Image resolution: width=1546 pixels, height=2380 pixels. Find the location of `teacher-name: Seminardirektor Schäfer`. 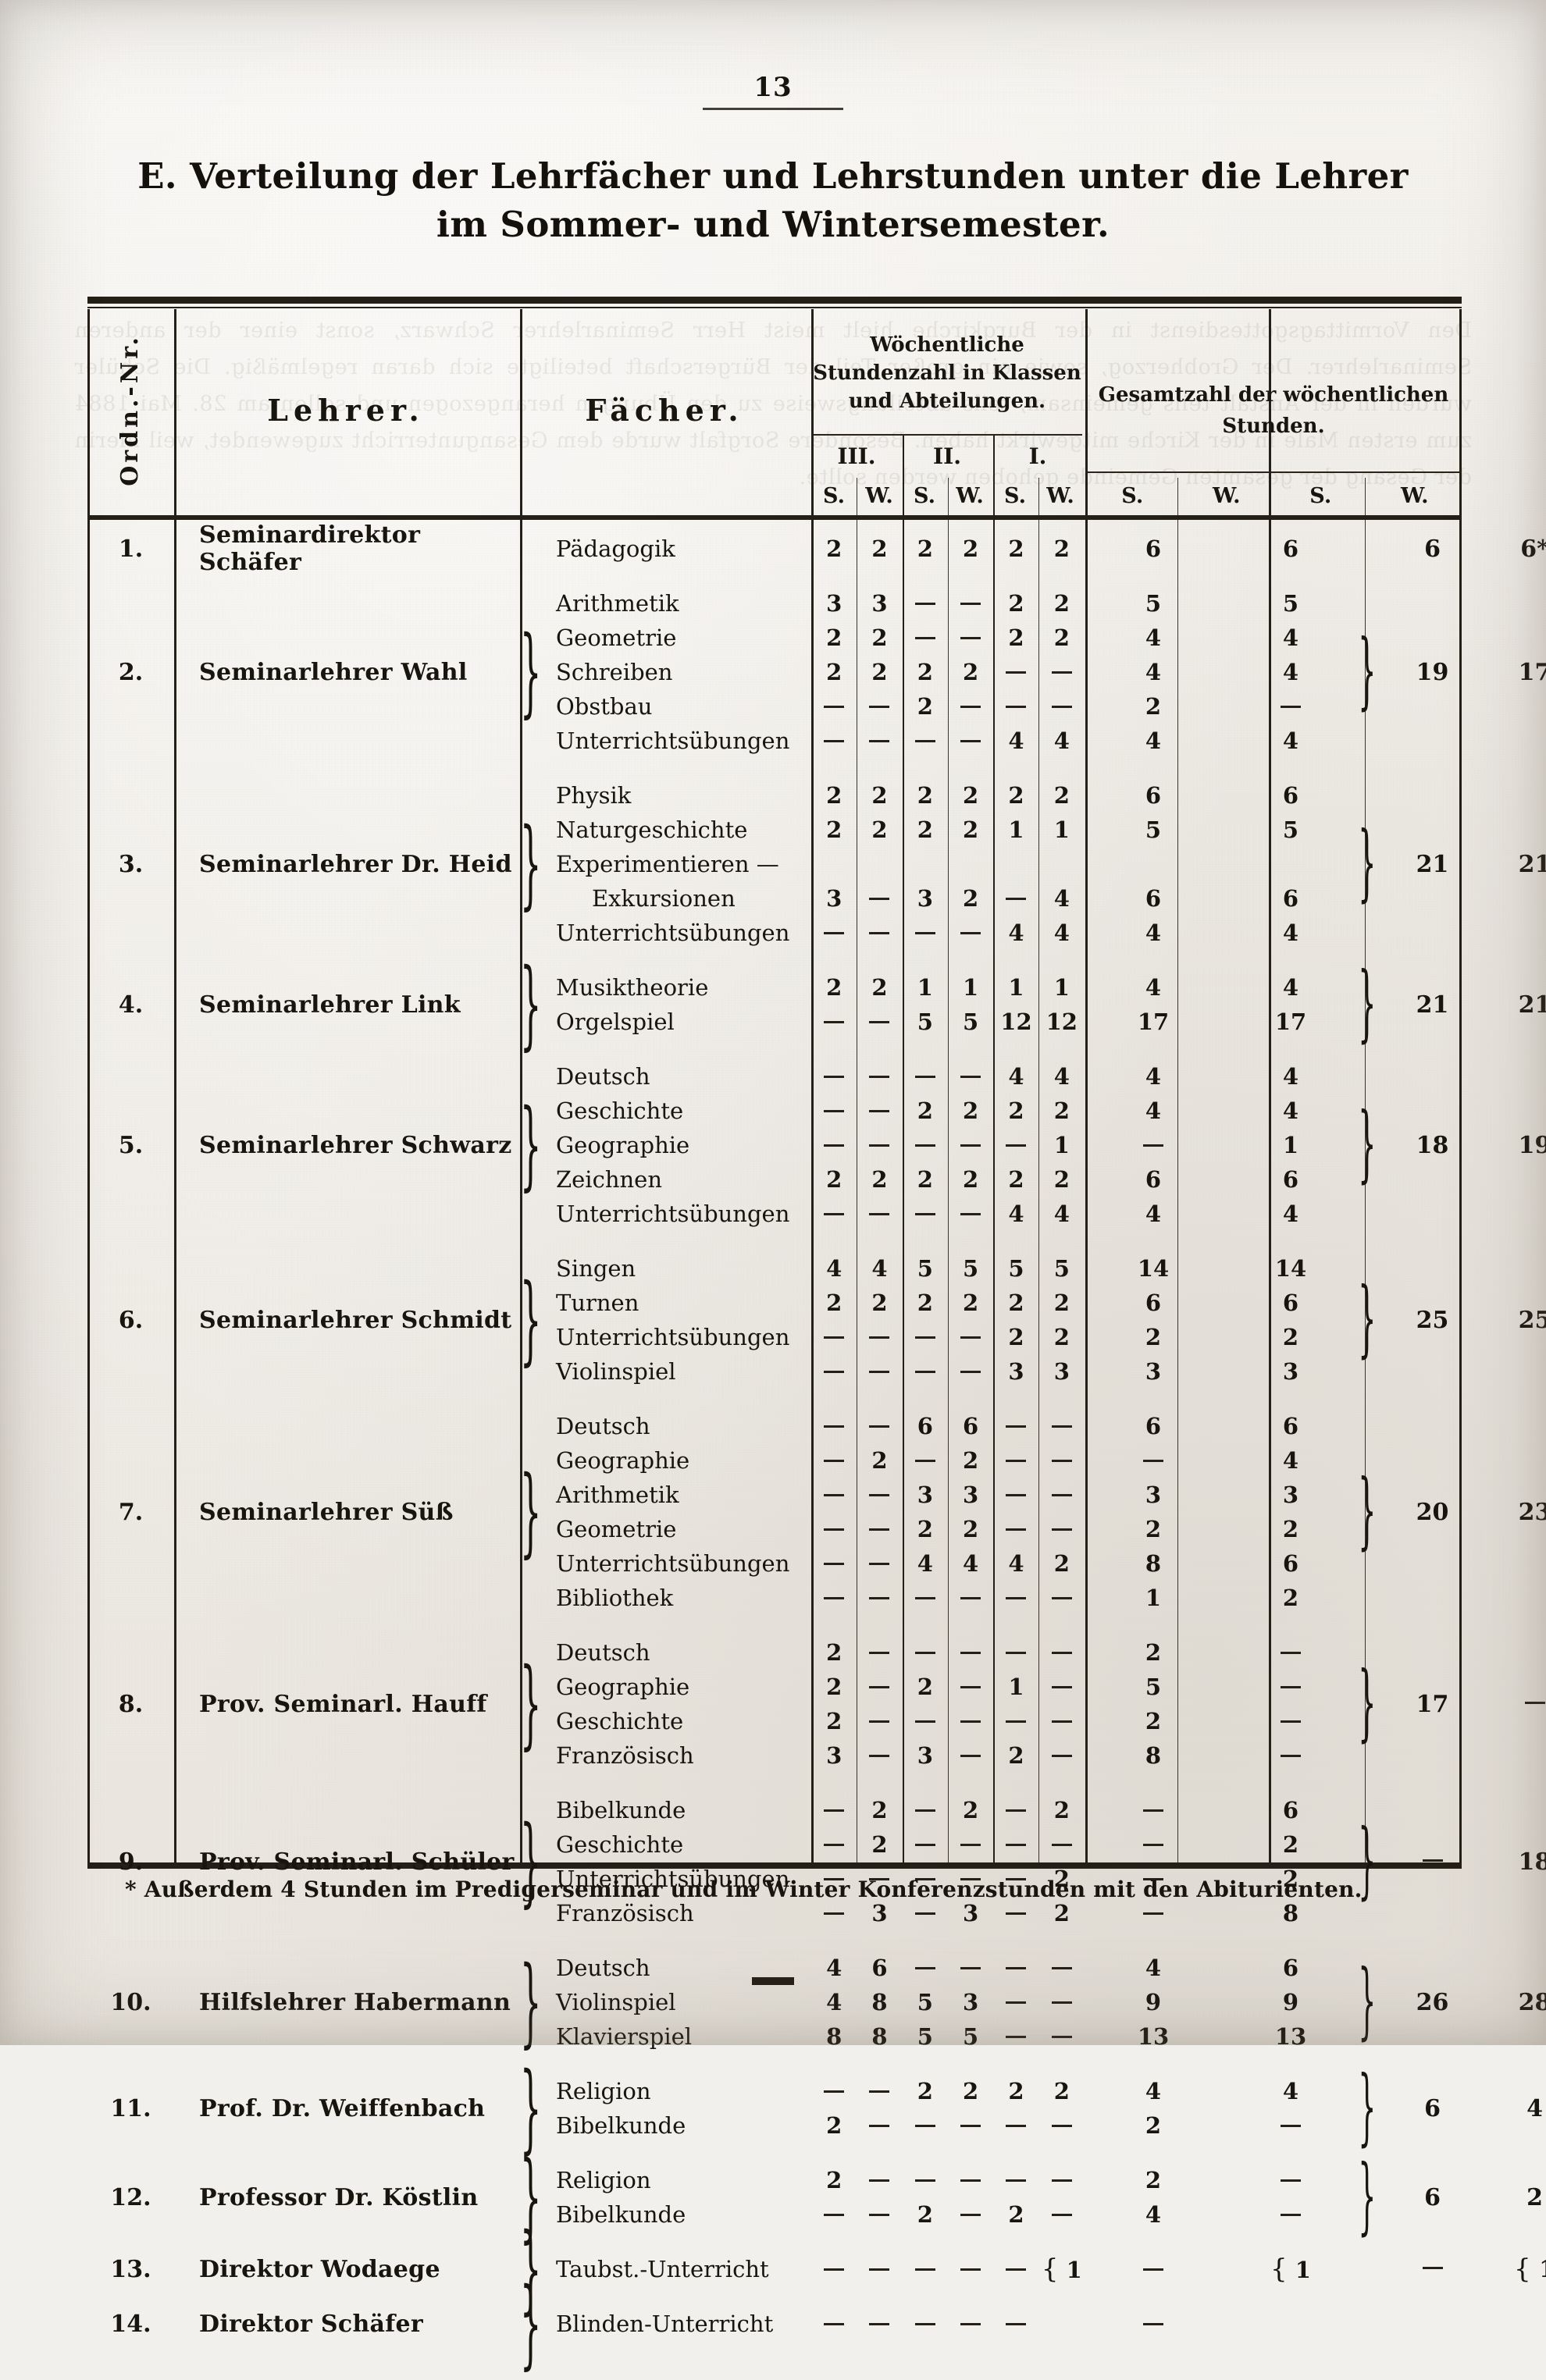

teacher-name: Seminardirektor Schäfer is located at coordinates (310, 548).